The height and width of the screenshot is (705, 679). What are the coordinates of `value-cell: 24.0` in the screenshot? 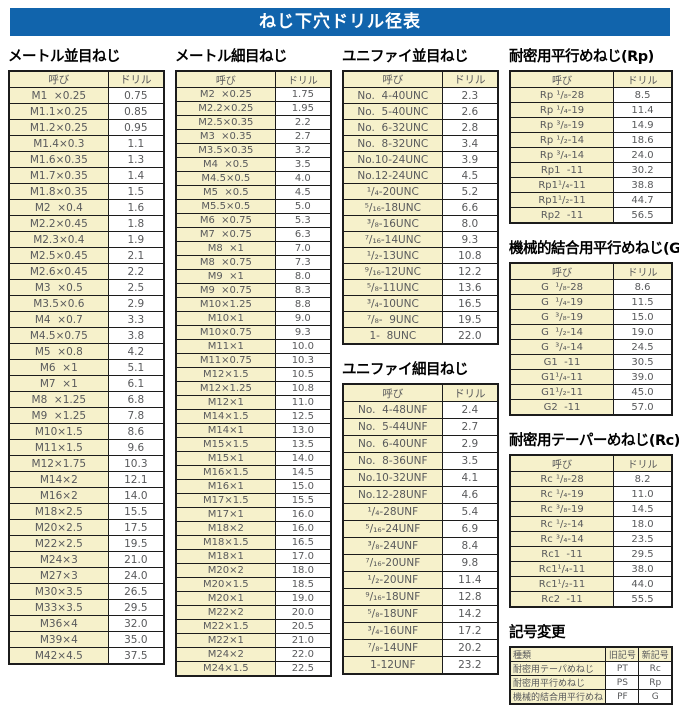 It's located at (643, 155).